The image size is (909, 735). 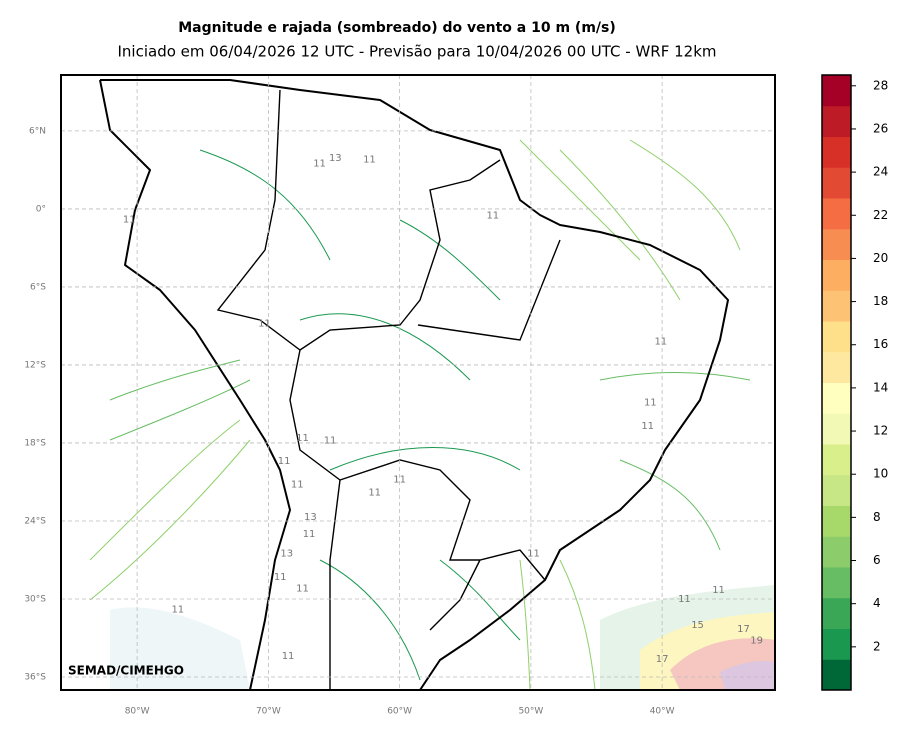 What do you see at coordinates (880, 431) in the screenshot?
I see `colorbar-tick-label: 12` at bounding box center [880, 431].